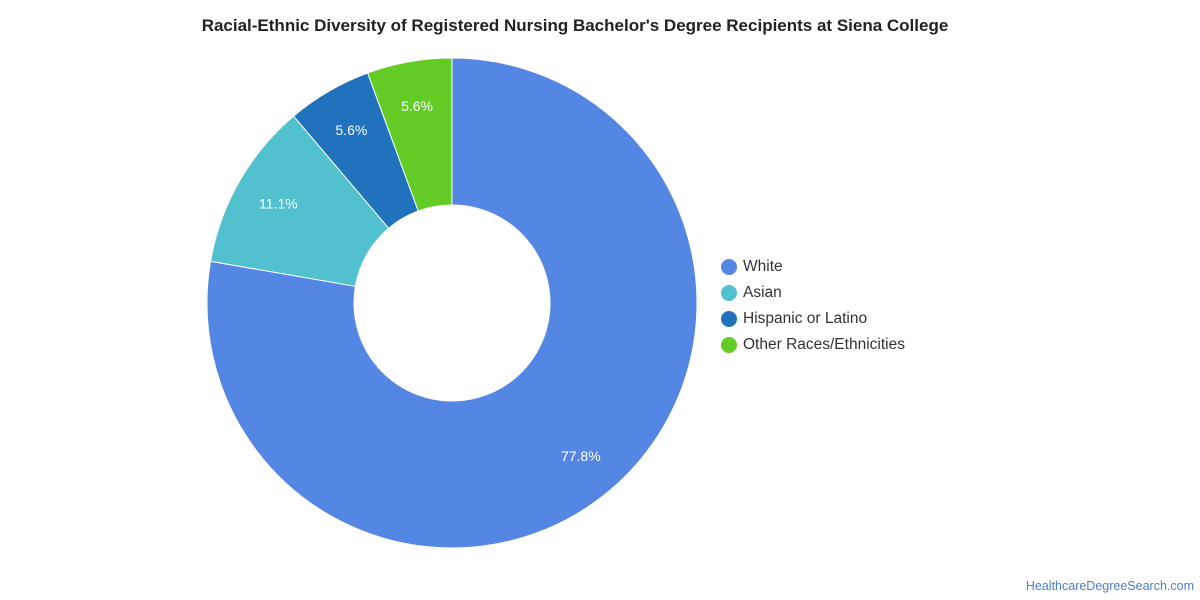  What do you see at coordinates (763, 266) in the screenshot?
I see `legend-label-white: White` at bounding box center [763, 266].